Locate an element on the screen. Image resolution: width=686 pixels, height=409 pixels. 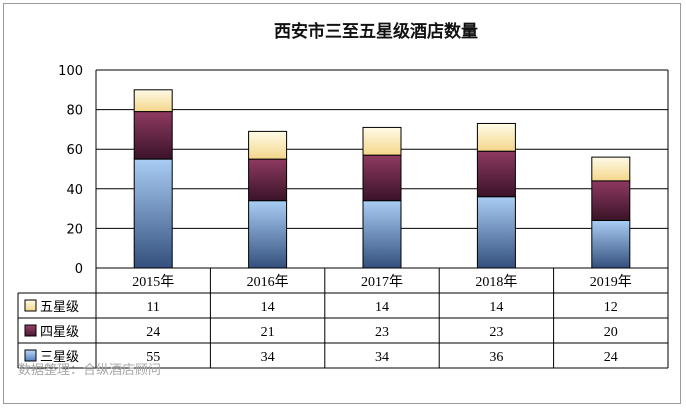
source-note: 数据整理：合纵酒店顾问 is located at coordinates (89, 370).